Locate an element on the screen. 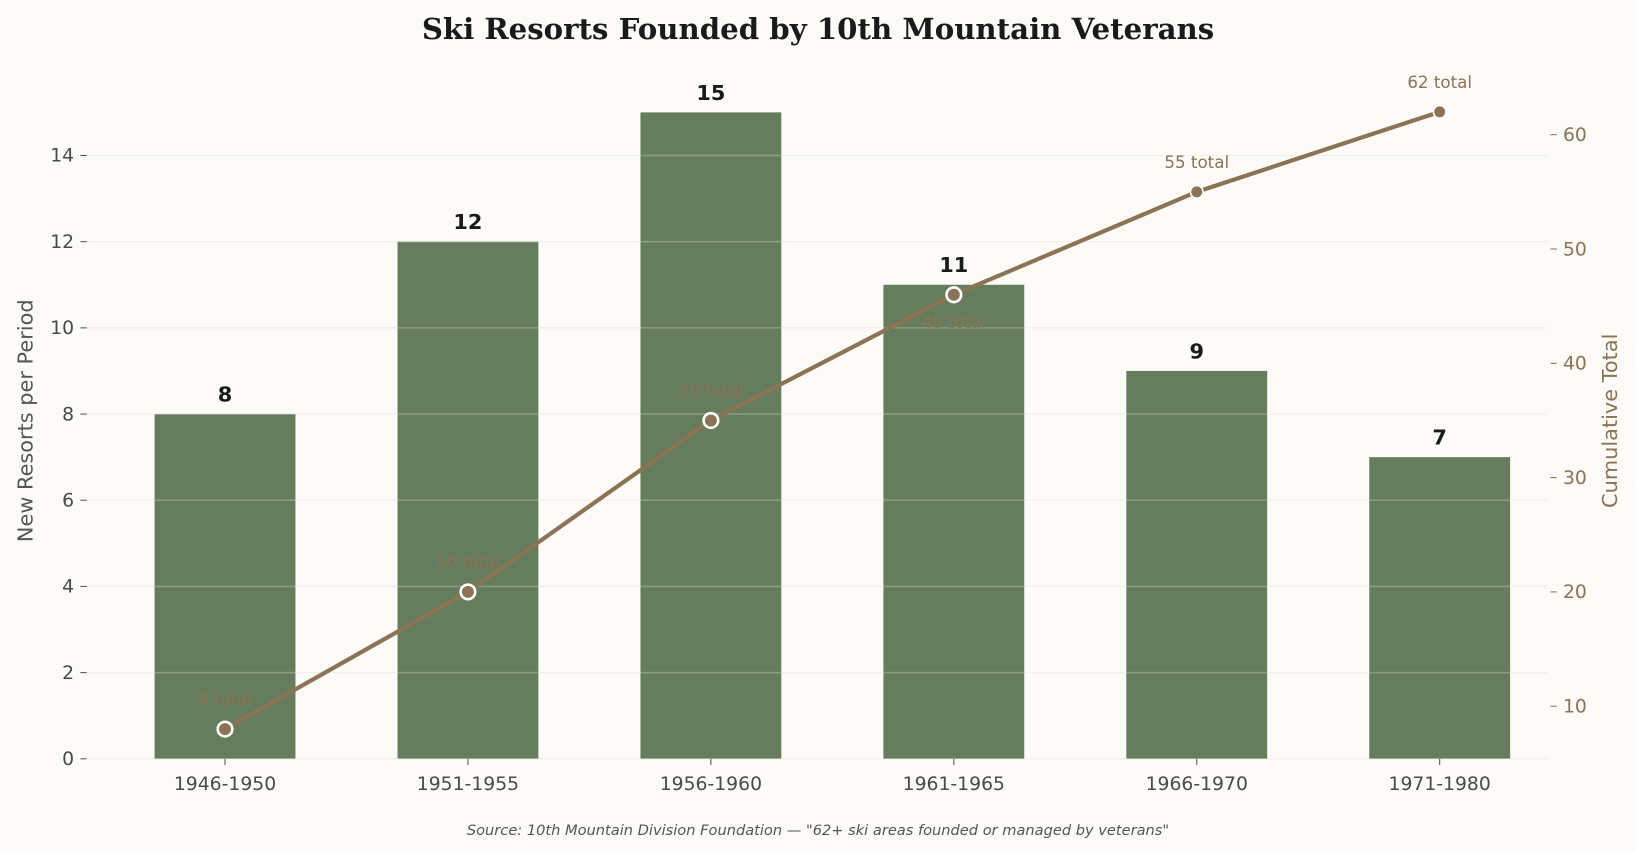 The height and width of the screenshot is (853, 1636). y2-tick-label: 60 is located at coordinates (1575, 135).